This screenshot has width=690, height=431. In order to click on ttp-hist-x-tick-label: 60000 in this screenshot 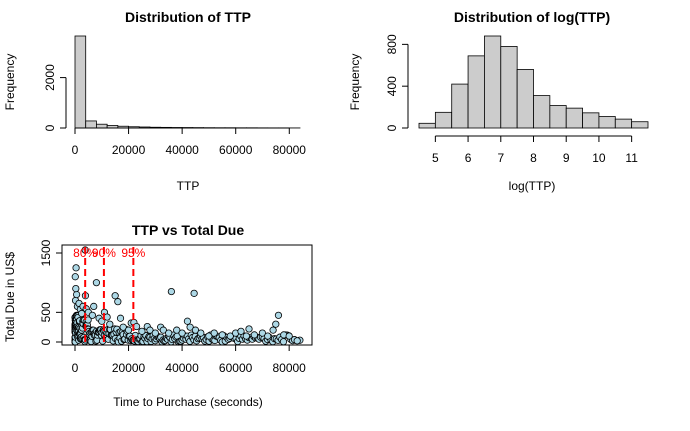, I will do `click(236, 150)`.